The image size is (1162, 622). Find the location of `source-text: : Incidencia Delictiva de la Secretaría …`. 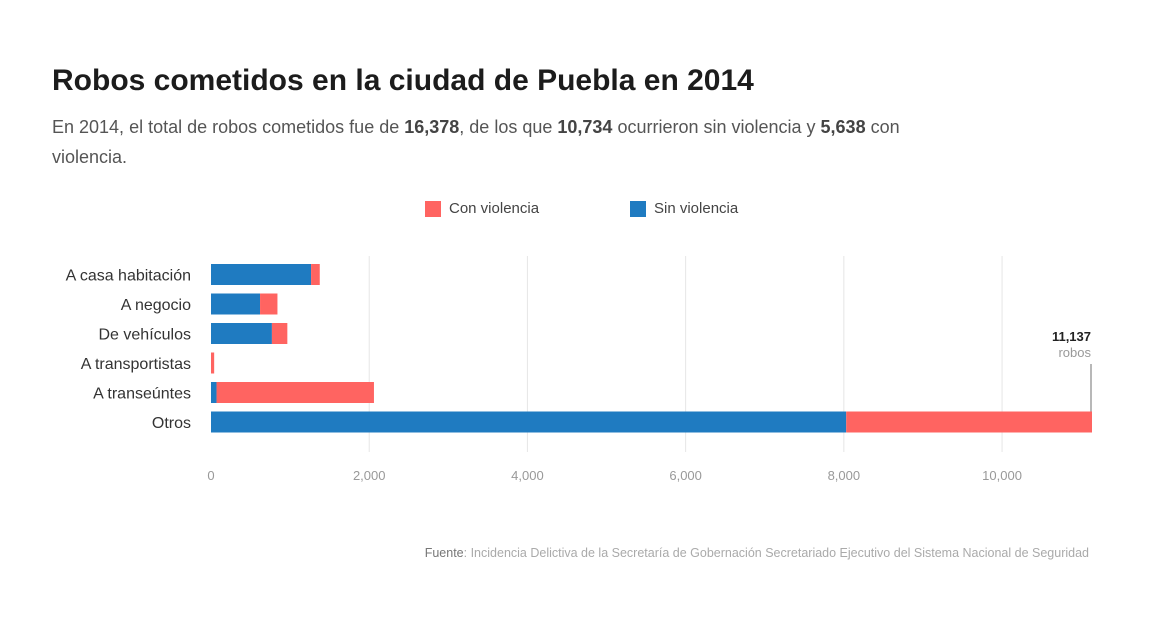

source-text: : Incidencia Delictiva de la Secretaría … is located at coordinates (776, 553).